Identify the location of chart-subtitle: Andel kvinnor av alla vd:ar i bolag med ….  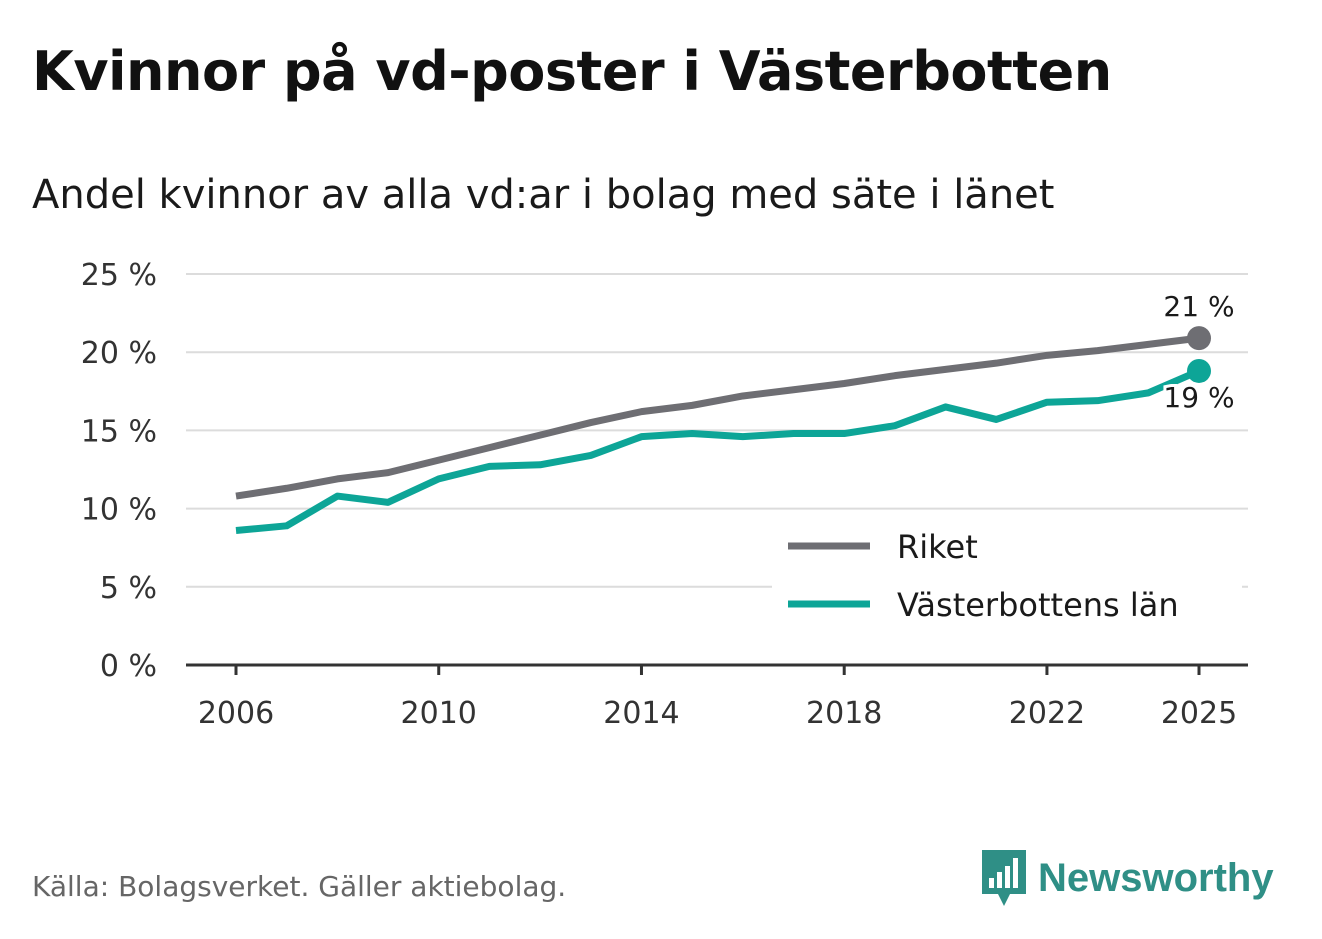
(543, 195).